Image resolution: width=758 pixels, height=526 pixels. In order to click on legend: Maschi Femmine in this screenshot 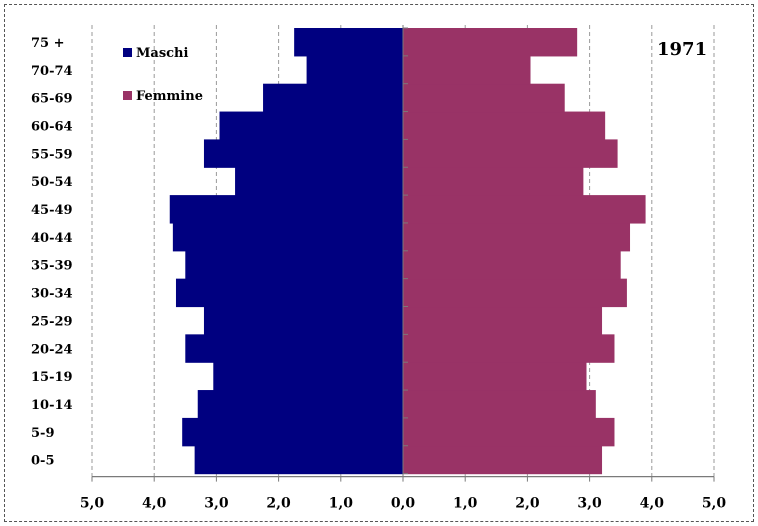, I will do `click(163, 75)`.